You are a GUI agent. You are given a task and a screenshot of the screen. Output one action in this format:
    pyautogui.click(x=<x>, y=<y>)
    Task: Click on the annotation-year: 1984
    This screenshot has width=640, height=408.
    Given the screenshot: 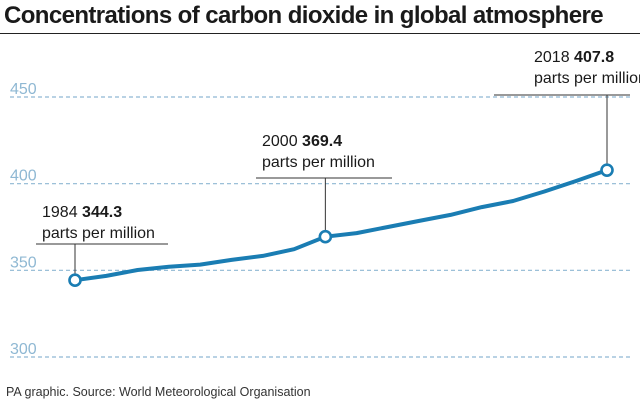 What is the action you would take?
    pyautogui.click(x=62, y=212)
    